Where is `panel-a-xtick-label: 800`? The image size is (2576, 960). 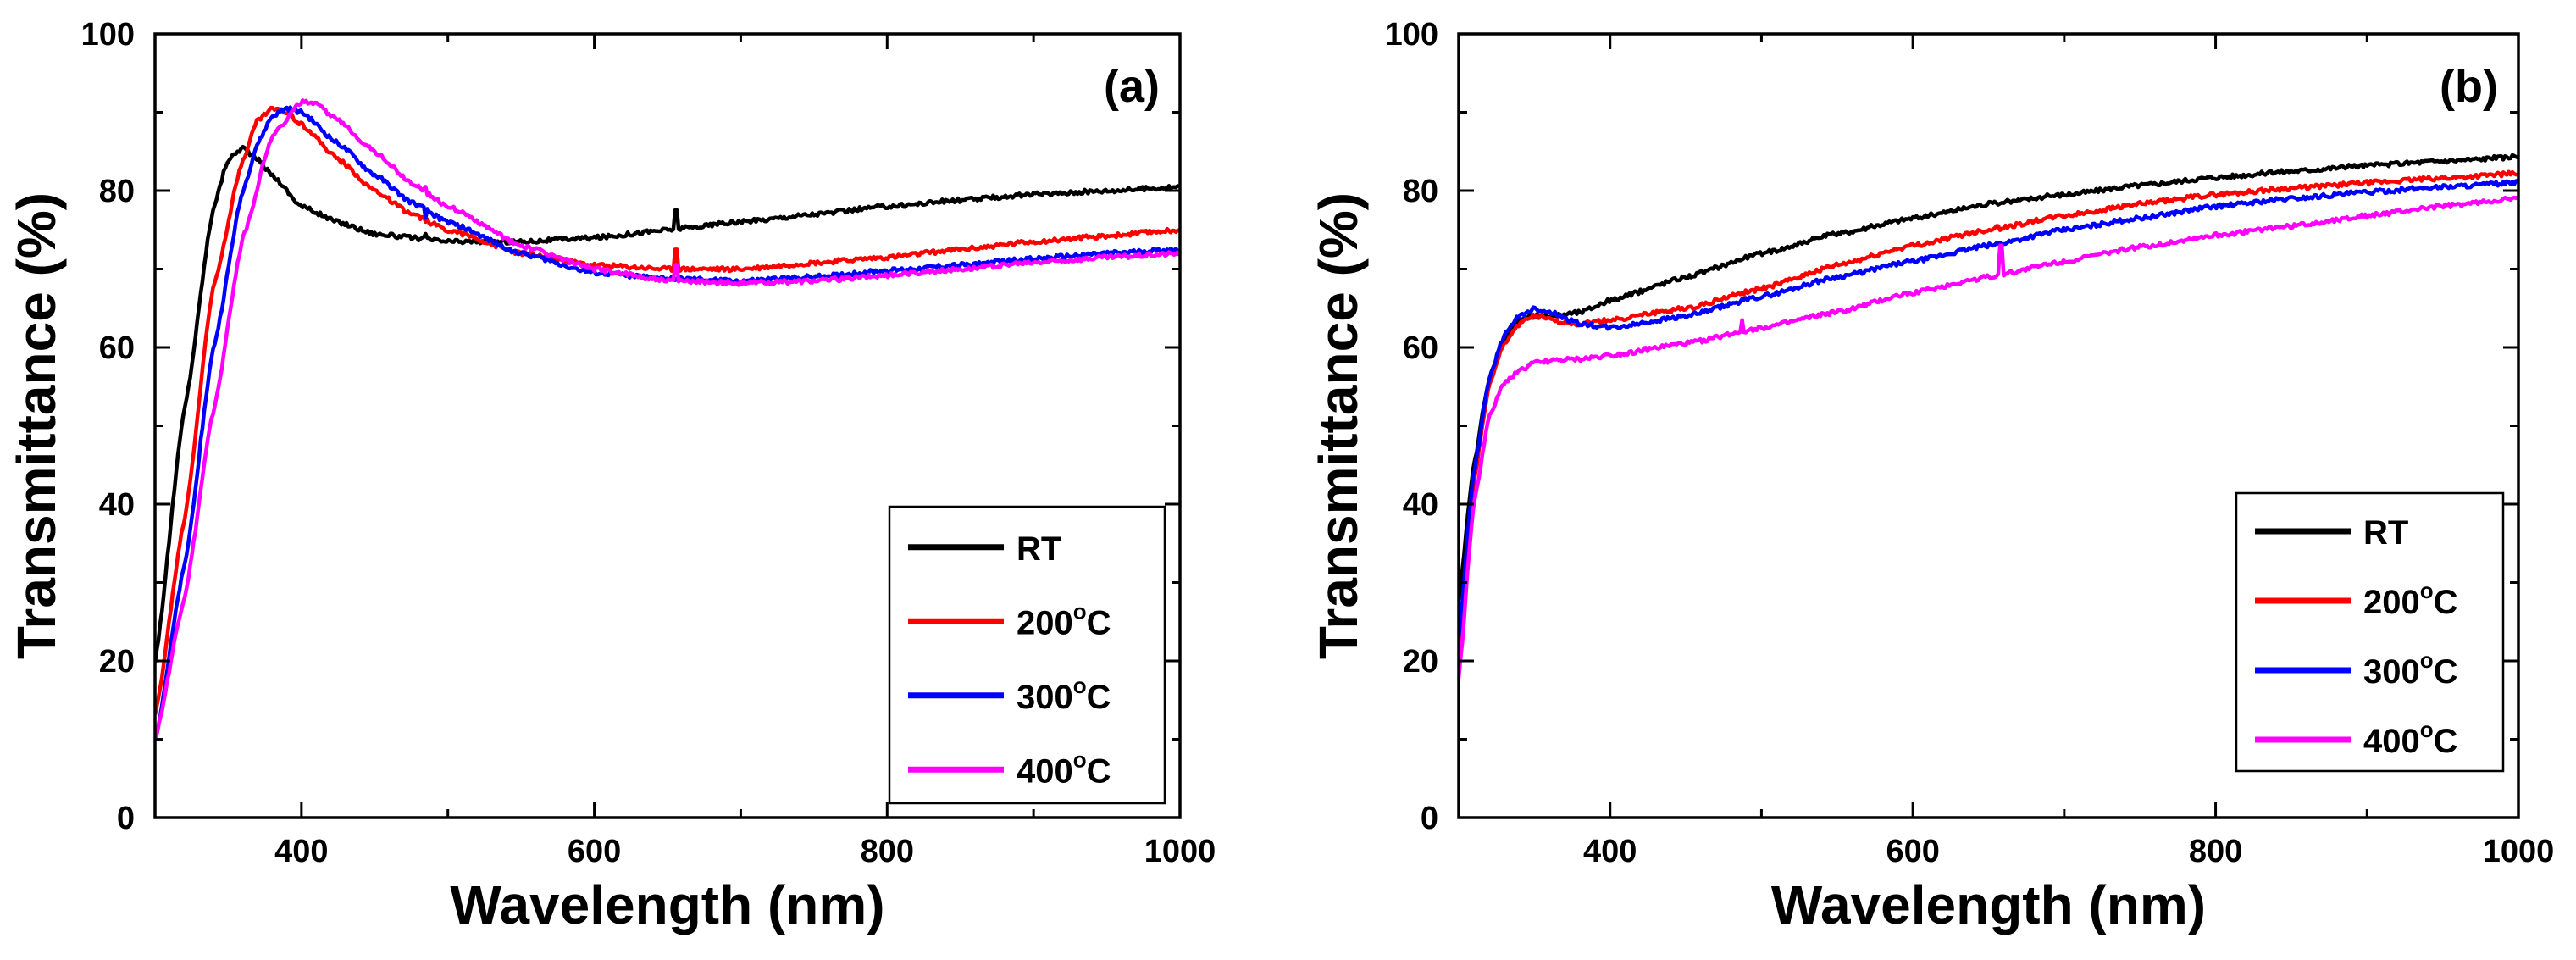
panel-a-xtick-label: 800 is located at coordinates (887, 851).